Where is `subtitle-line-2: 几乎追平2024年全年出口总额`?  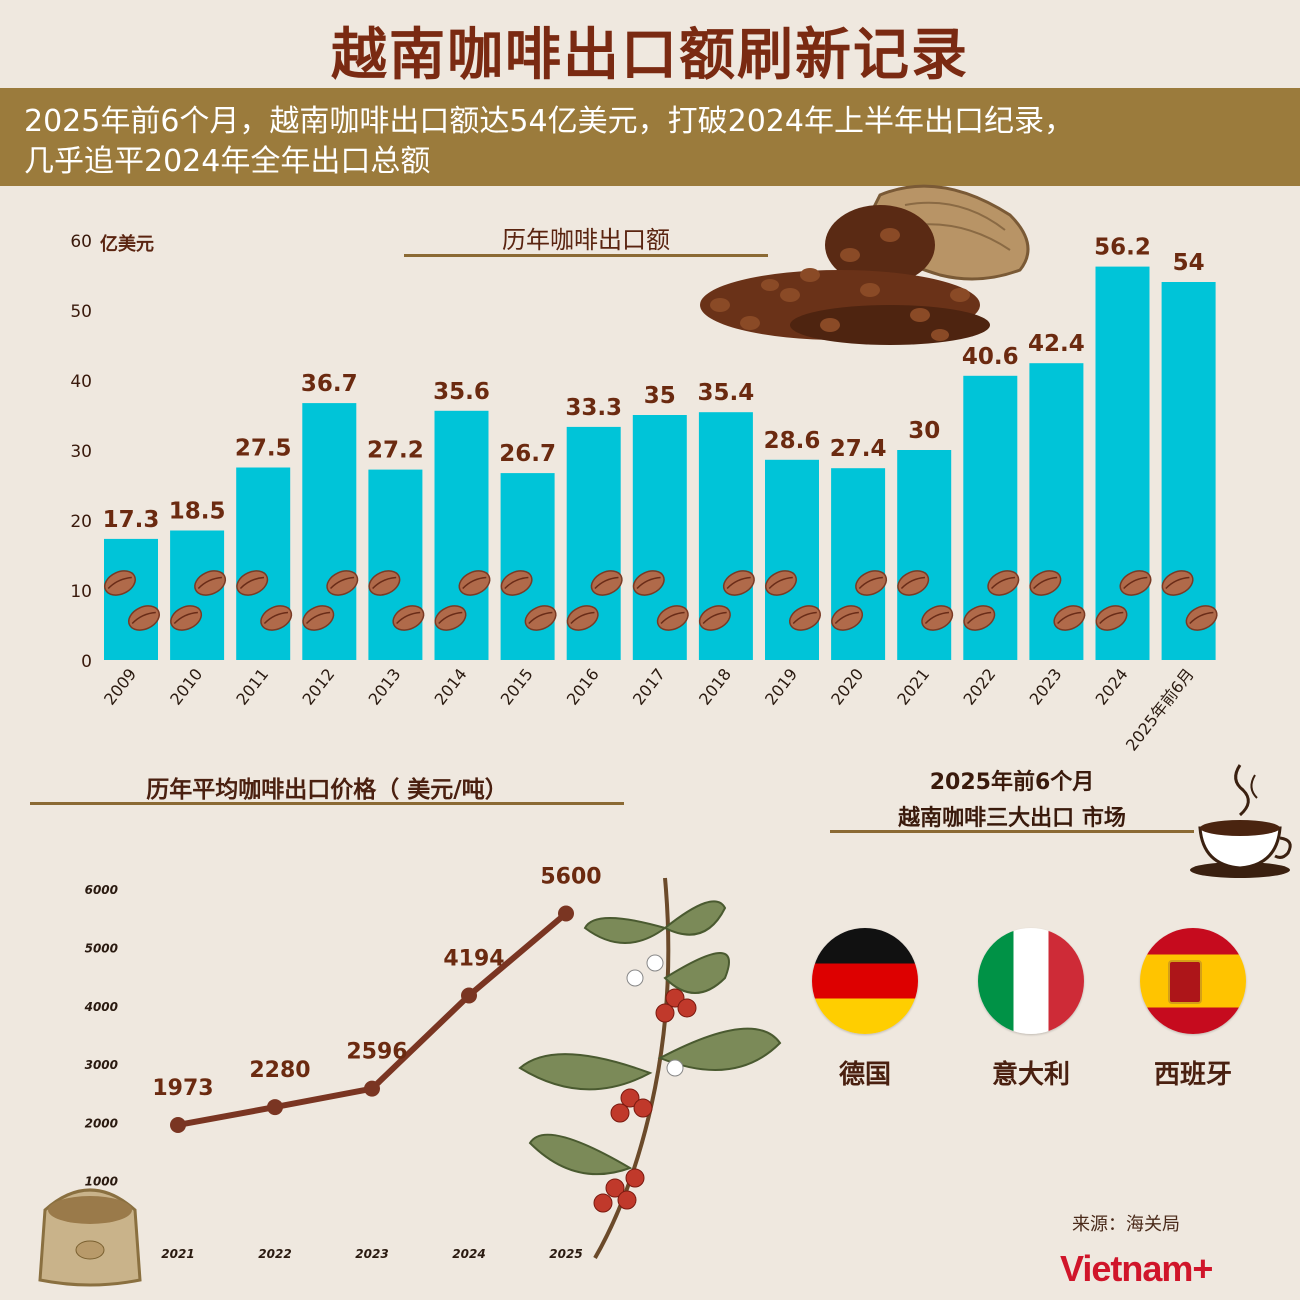 subtitle-line-2: 几乎追平2024年全年出口总额 is located at coordinates (227, 161).